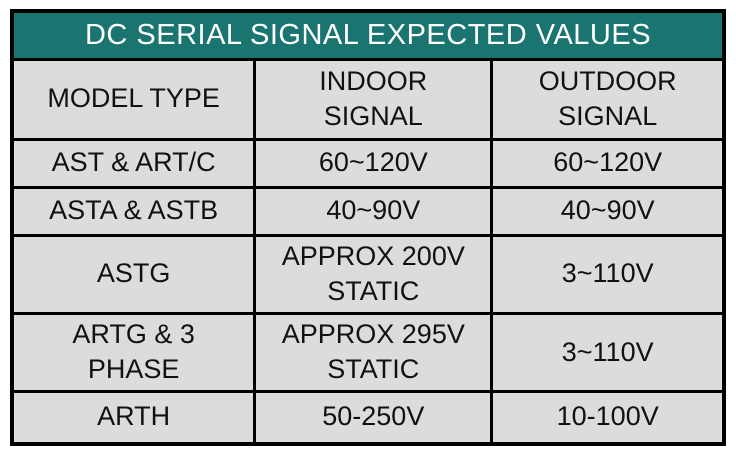 The width and height of the screenshot is (736, 456). I want to click on table-row: ASTA & ASTB 40~90V 40~90V, so click(368, 211).